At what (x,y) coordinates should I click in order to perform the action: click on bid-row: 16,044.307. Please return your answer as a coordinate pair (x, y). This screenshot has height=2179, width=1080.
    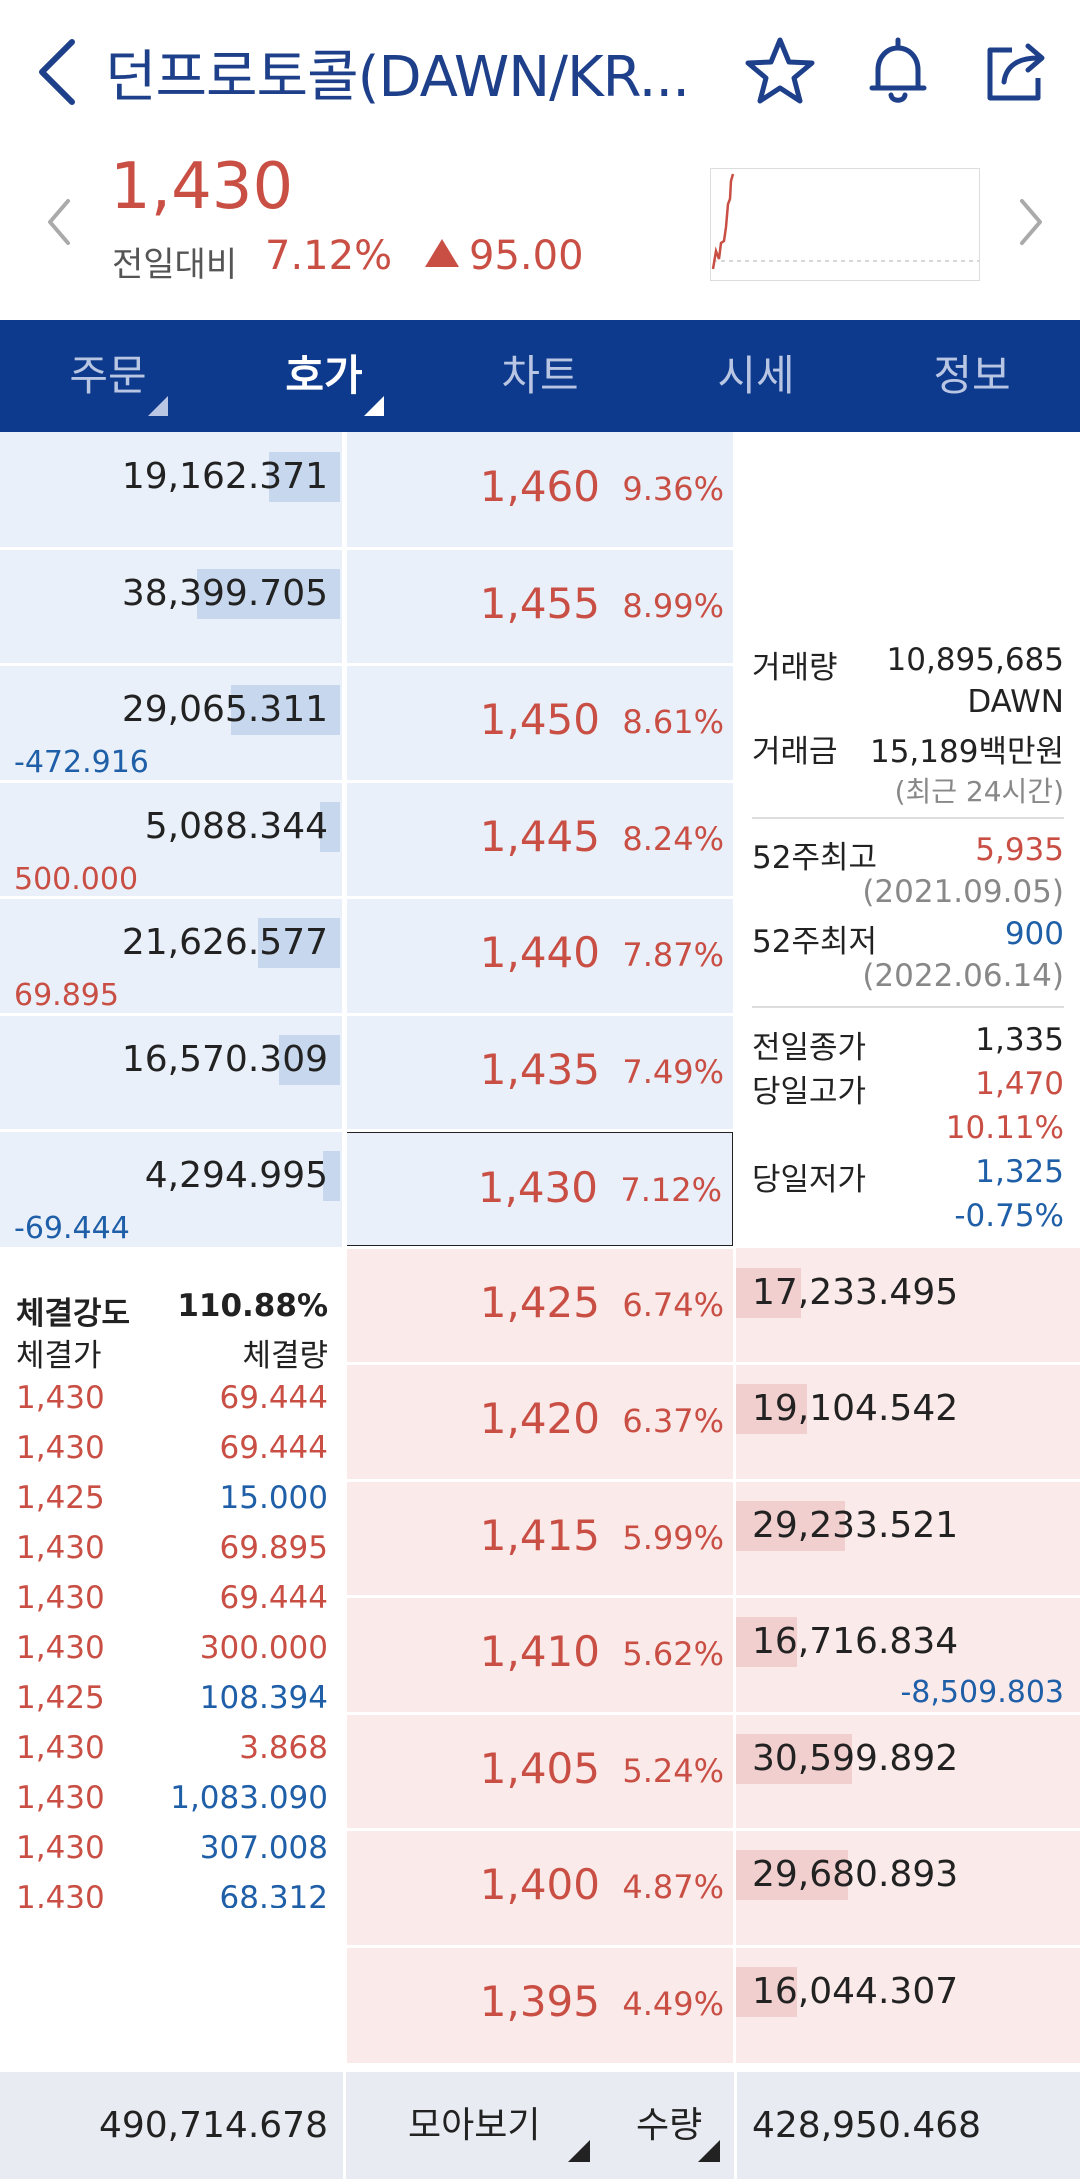
    Looking at the image, I should click on (908, 2004).